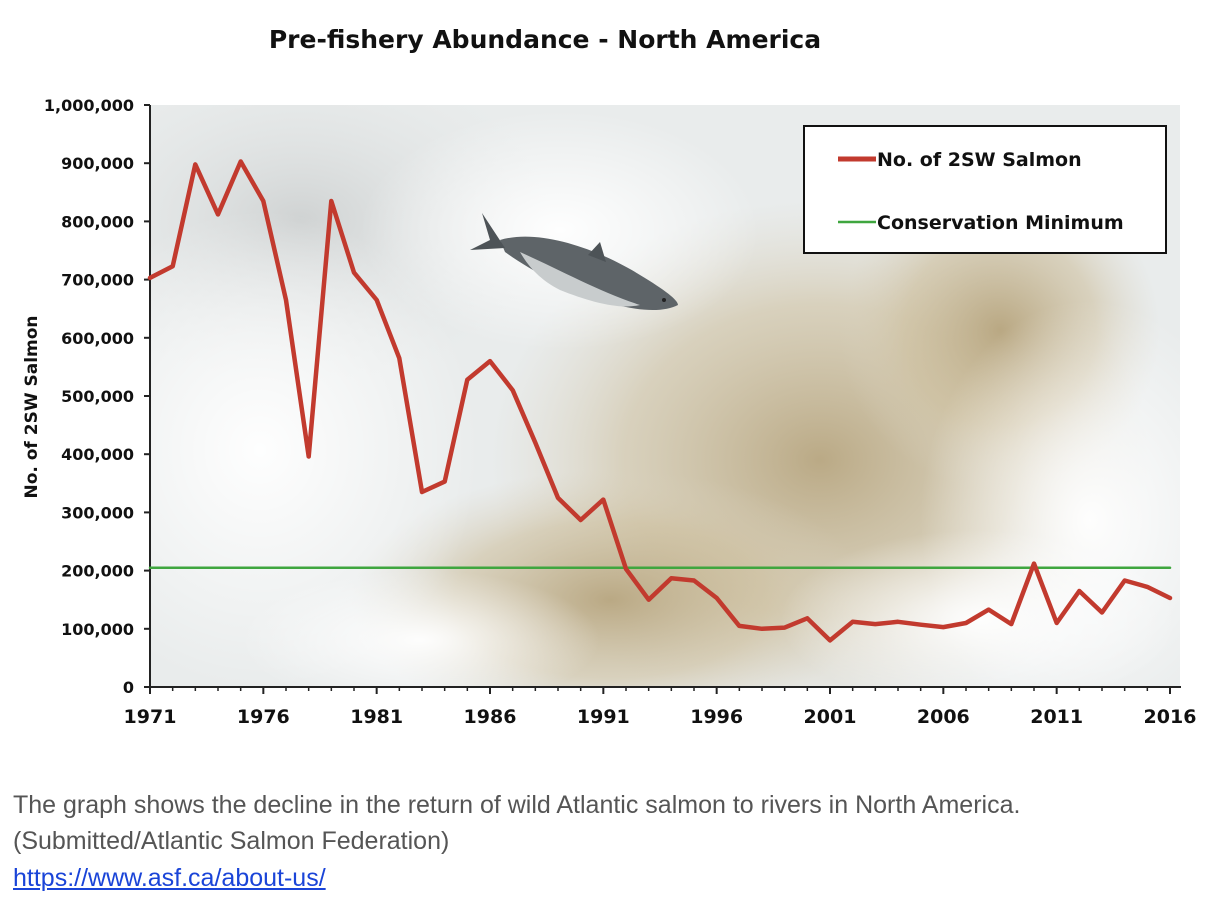 This screenshot has height=907, width=1231. I want to click on y-tick-label: 300,000, so click(97, 512).